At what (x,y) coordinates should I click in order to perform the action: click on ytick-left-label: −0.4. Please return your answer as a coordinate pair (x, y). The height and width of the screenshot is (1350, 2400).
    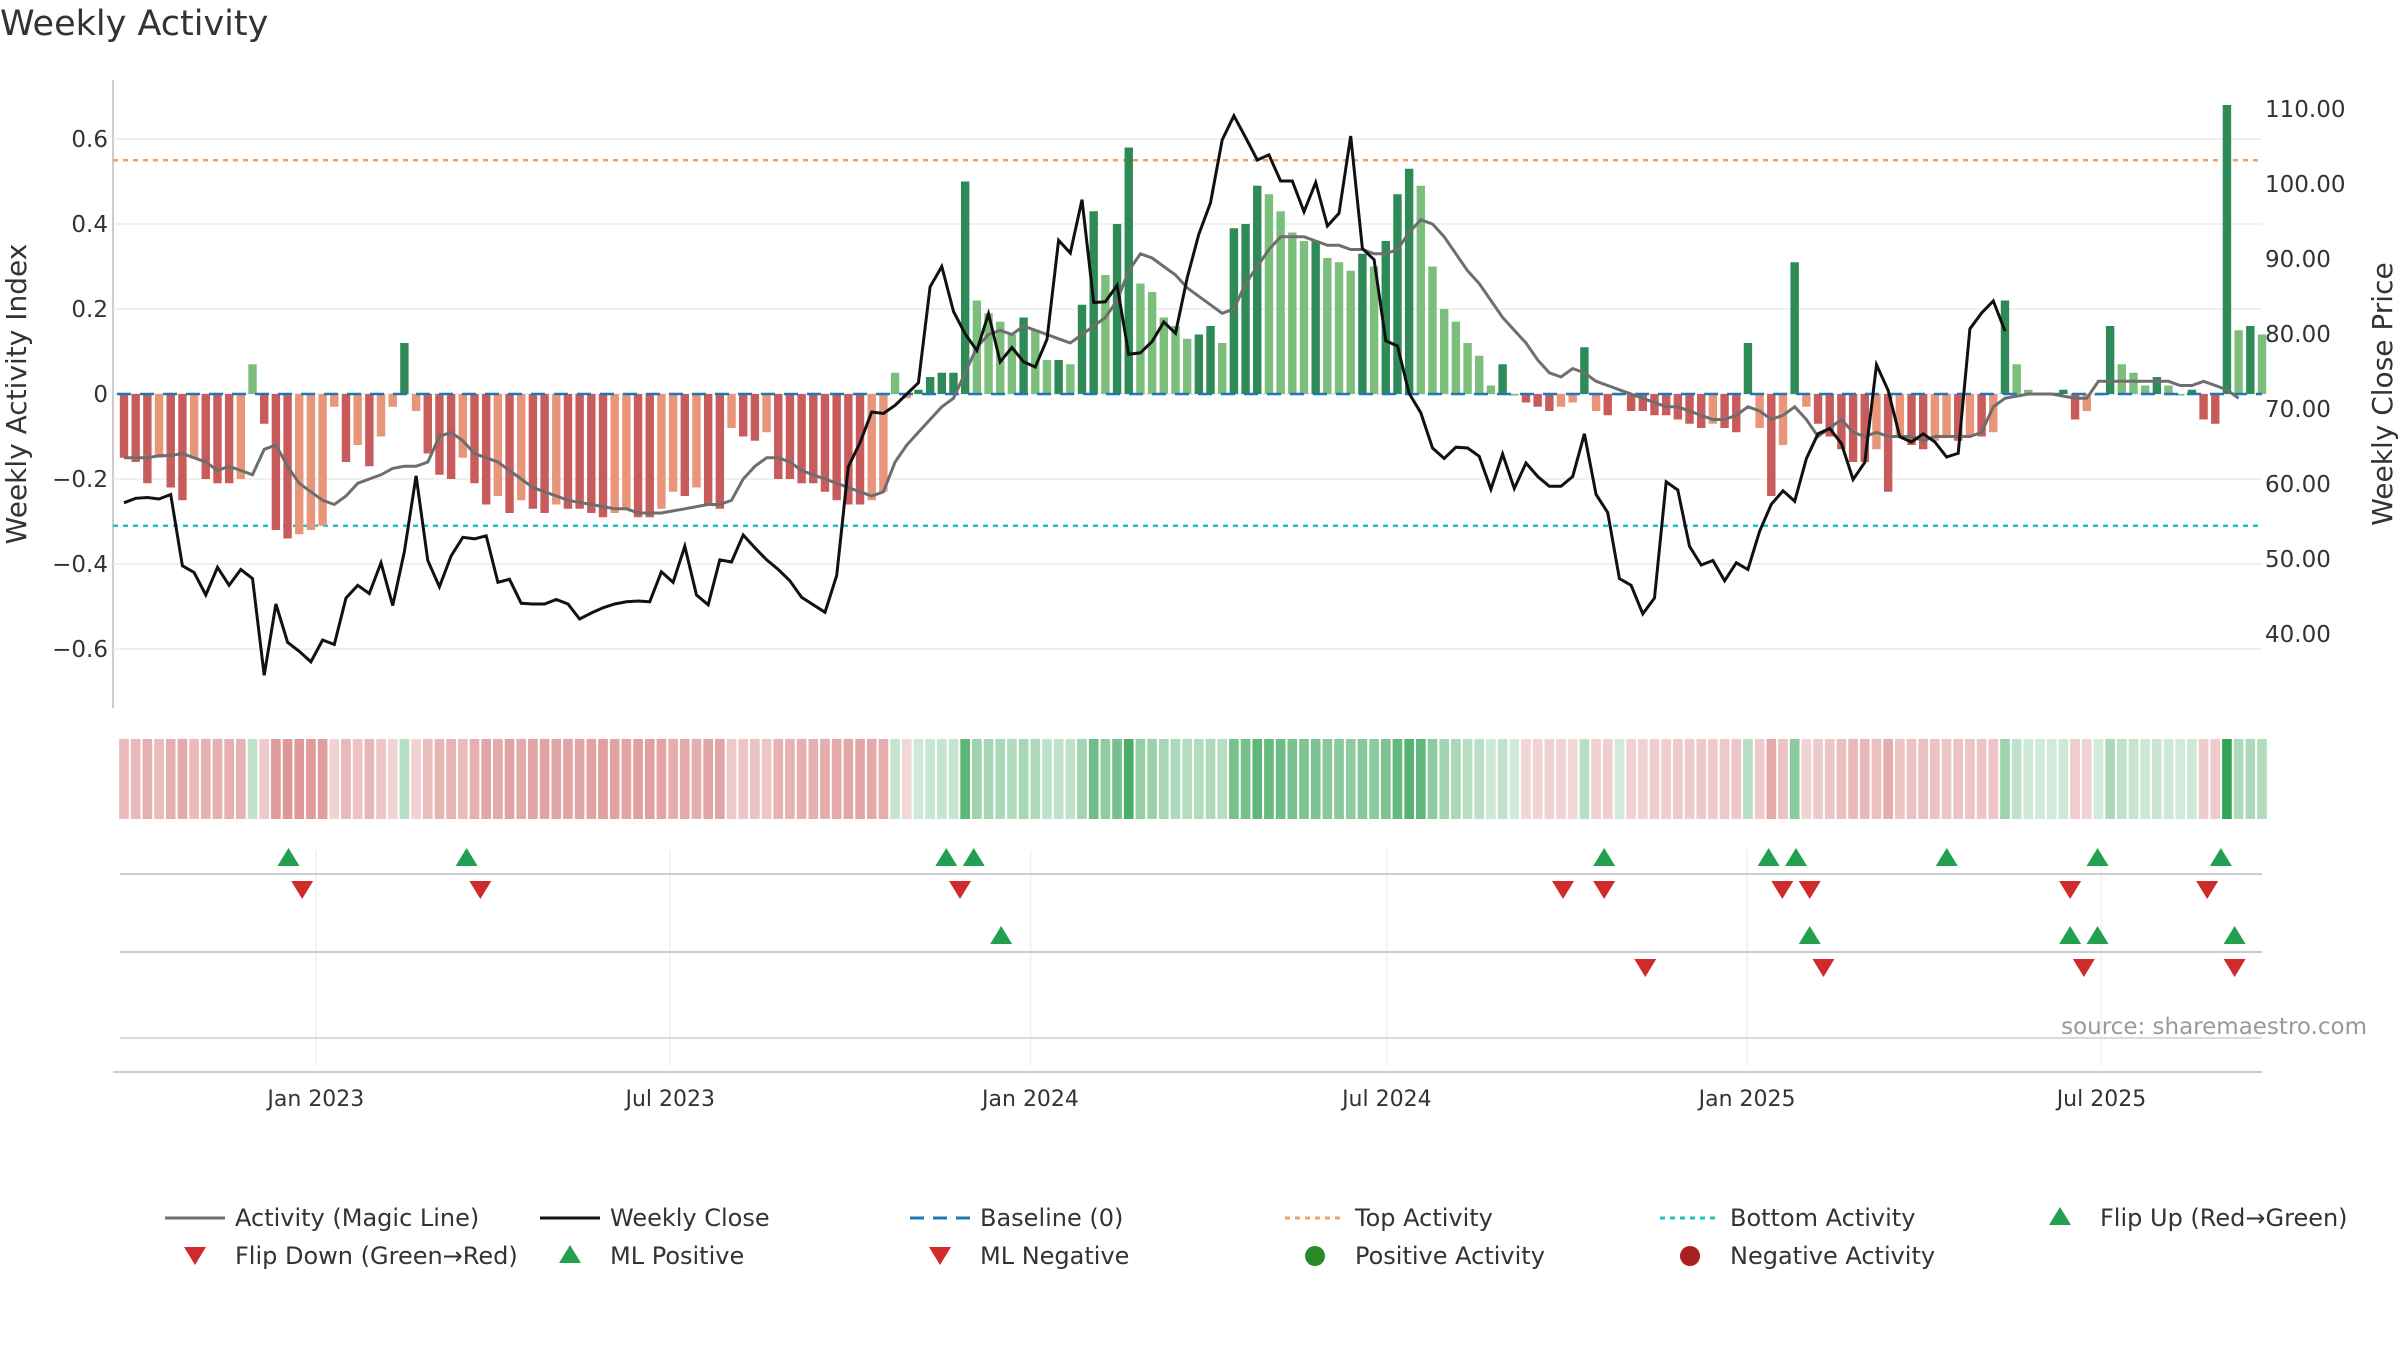
    Looking at the image, I should click on (80, 565).